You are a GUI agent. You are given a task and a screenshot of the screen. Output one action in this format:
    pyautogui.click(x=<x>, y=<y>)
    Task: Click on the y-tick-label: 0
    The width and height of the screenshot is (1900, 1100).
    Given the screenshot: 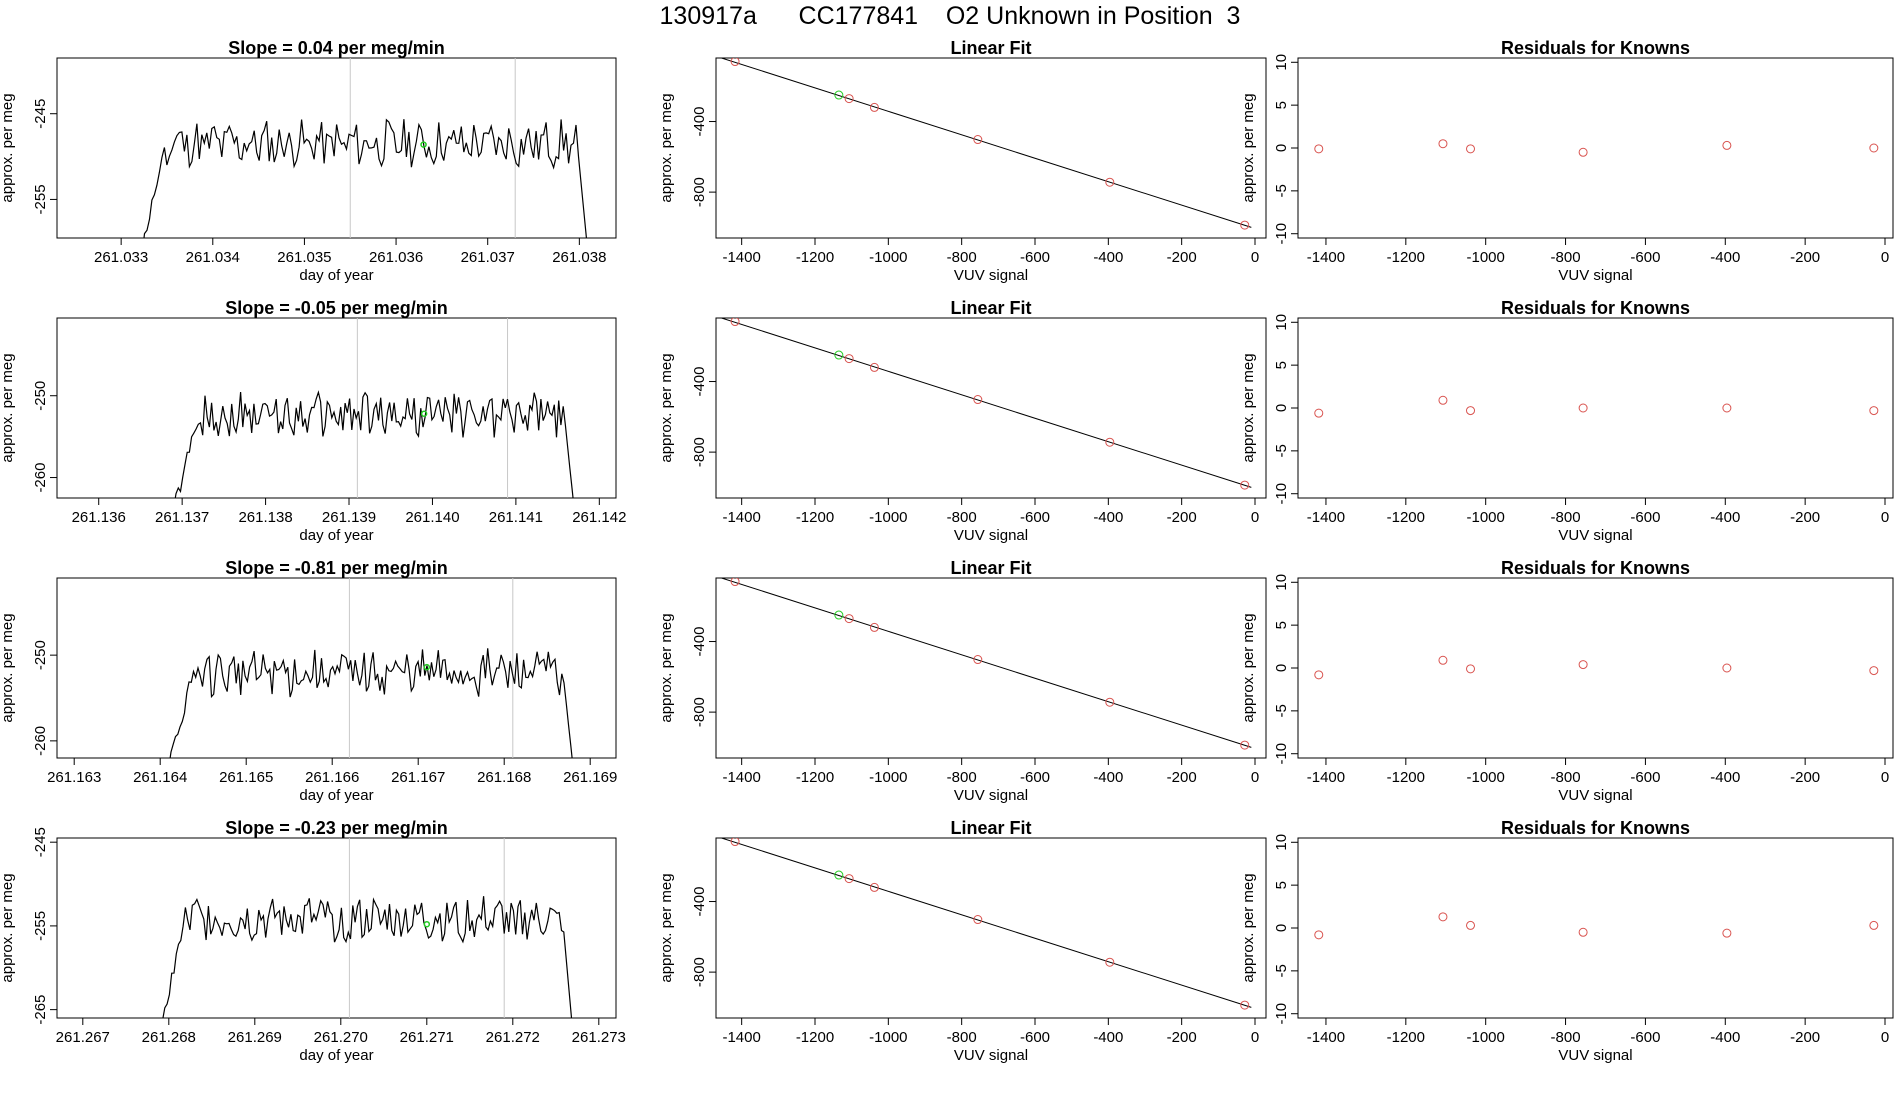 What is the action you would take?
    pyautogui.click(x=1281, y=148)
    